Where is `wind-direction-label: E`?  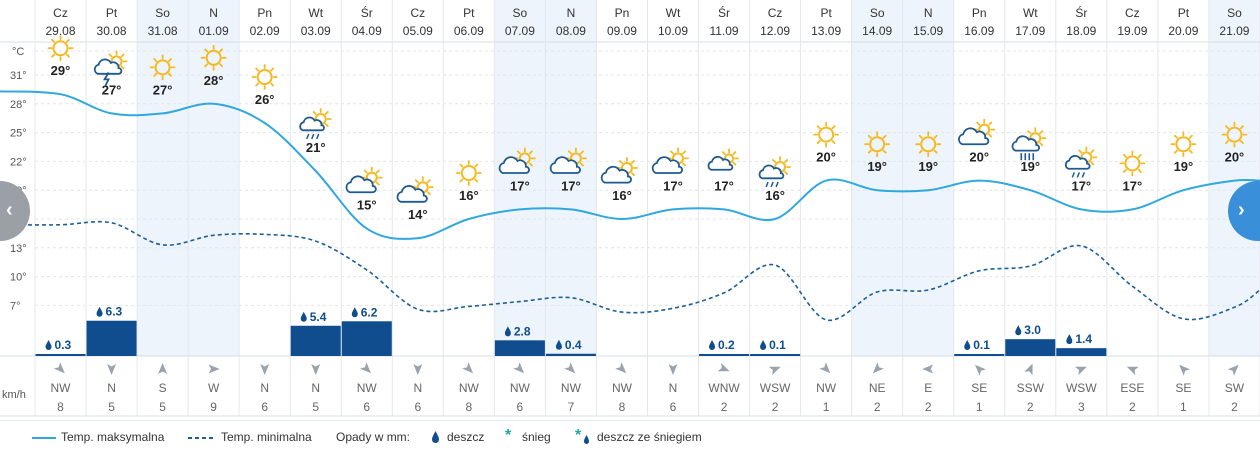 wind-direction-label: E is located at coordinates (928, 388).